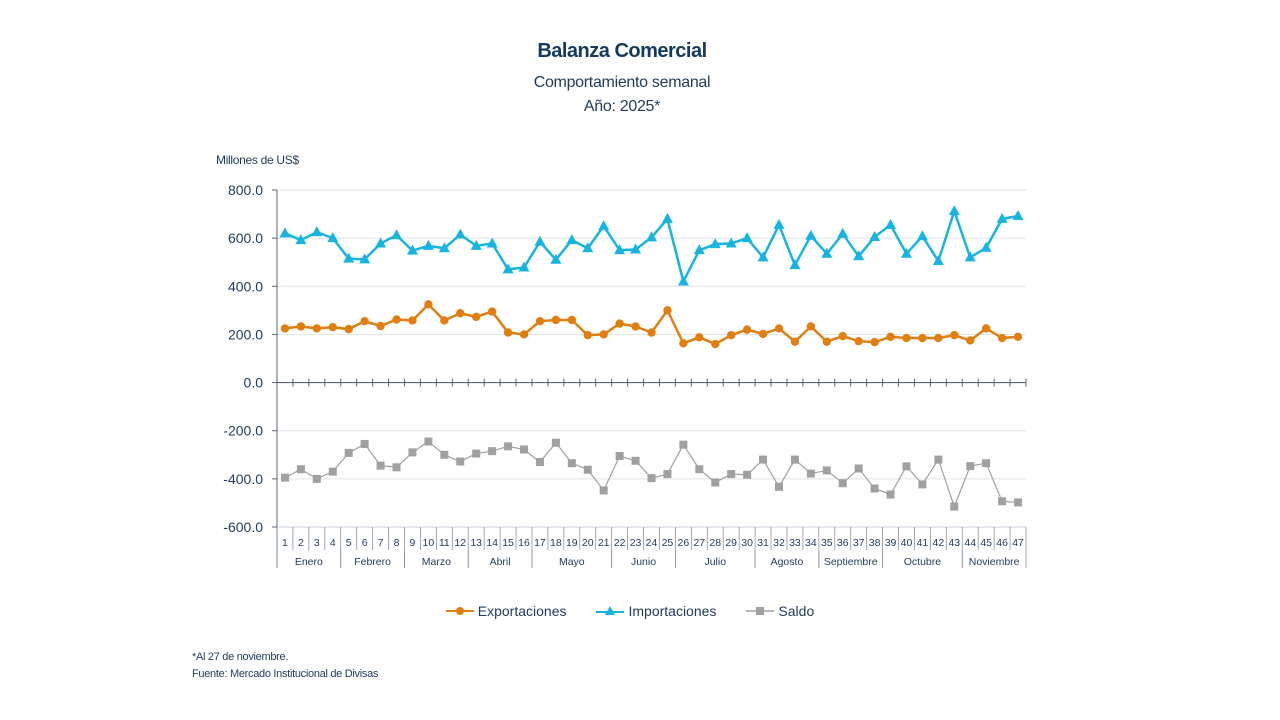 The height and width of the screenshot is (720, 1280). I want to click on x-tick-label: 34, so click(811, 543).